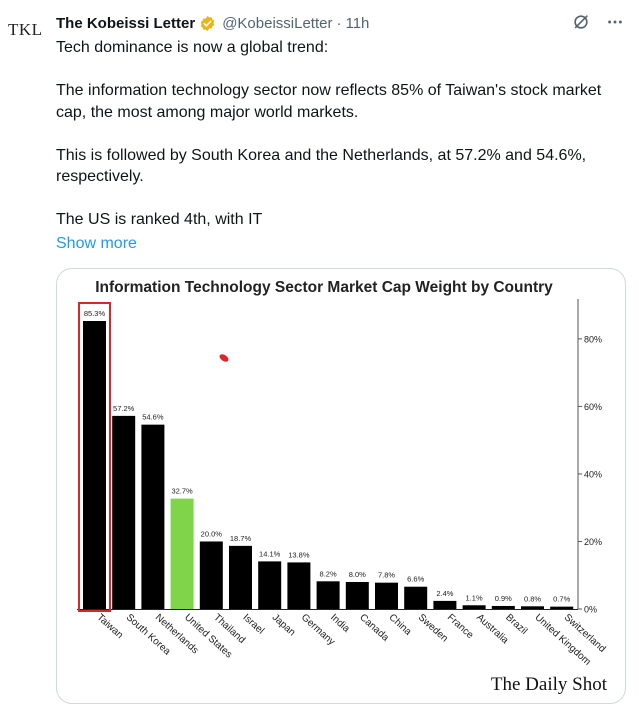 Image resolution: width=639 pixels, height=705 pixels. Describe the element at coordinates (460, 626) in the screenshot. I see `category-label: France` at that location.